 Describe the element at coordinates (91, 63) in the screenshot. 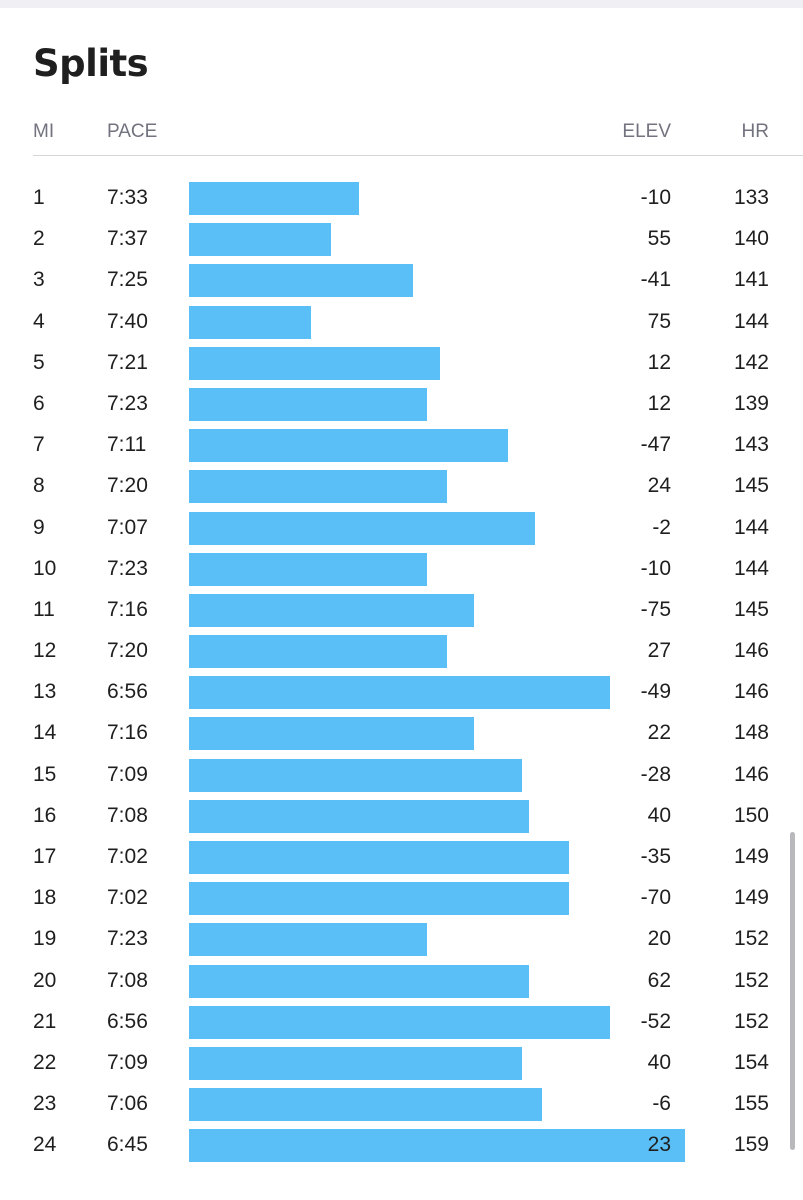

I see `page-title: Splits` at that location.